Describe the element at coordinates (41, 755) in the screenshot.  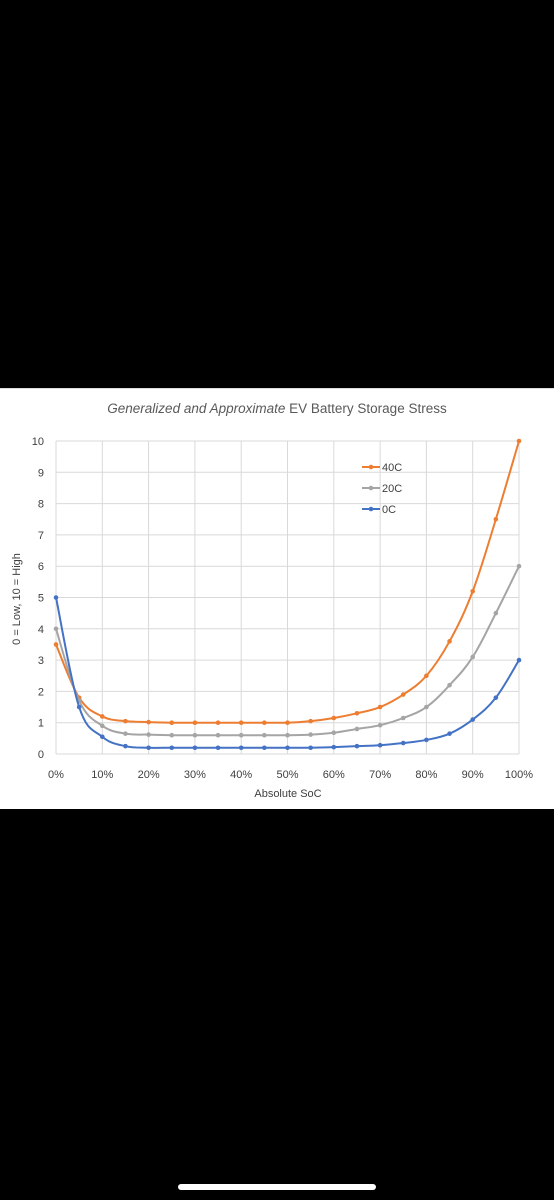
I see `y-tick-label: 0` at that location.